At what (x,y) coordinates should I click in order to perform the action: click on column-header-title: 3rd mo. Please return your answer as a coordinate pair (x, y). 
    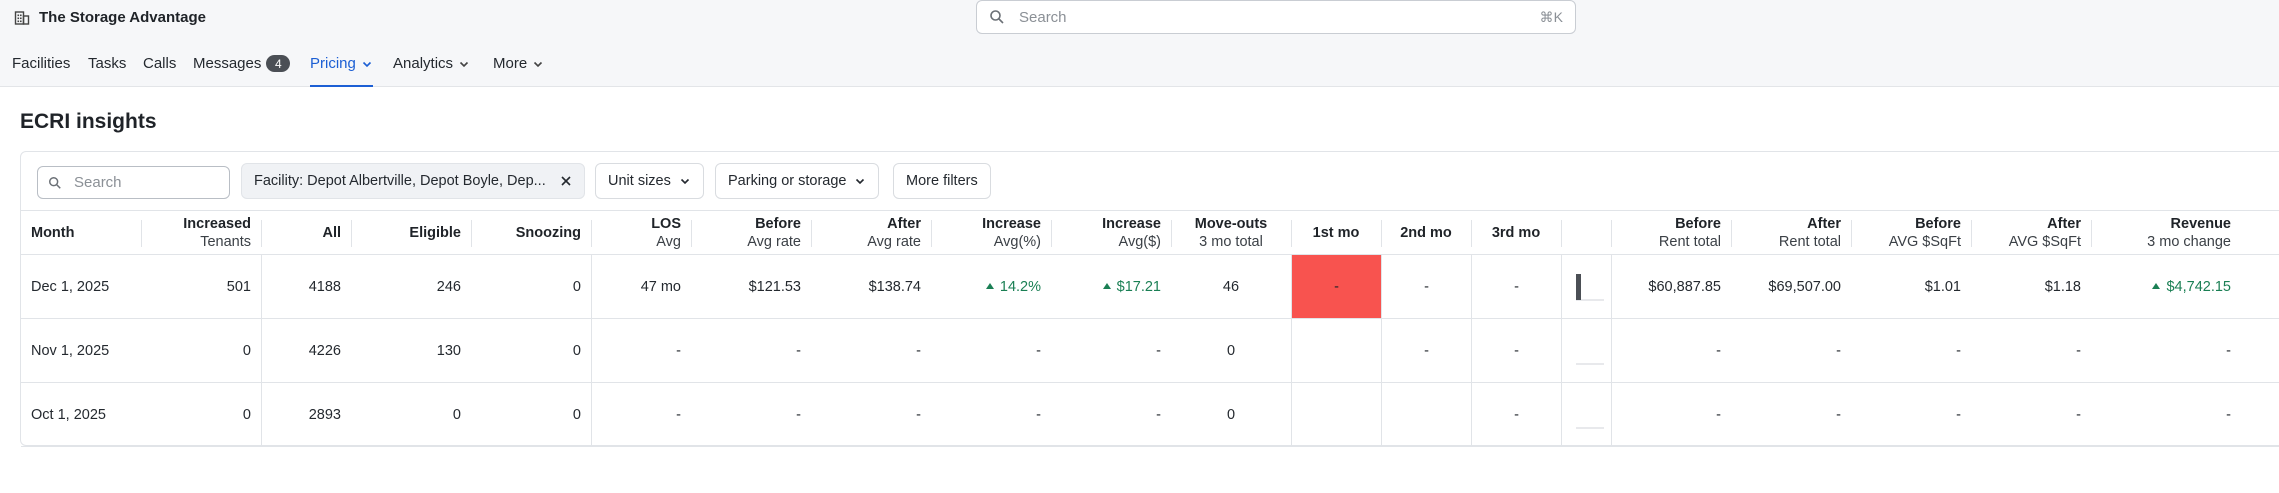
    Looking at the image, I should click on (1516, 232).